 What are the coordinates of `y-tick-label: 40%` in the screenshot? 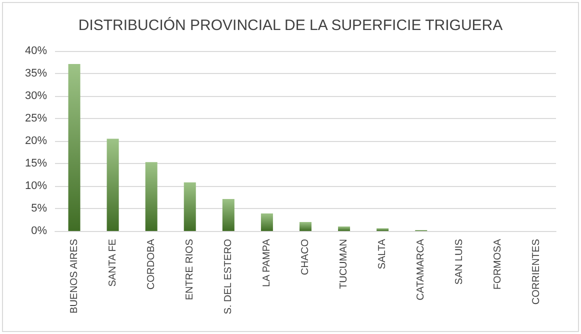 It's located at (36, 51).